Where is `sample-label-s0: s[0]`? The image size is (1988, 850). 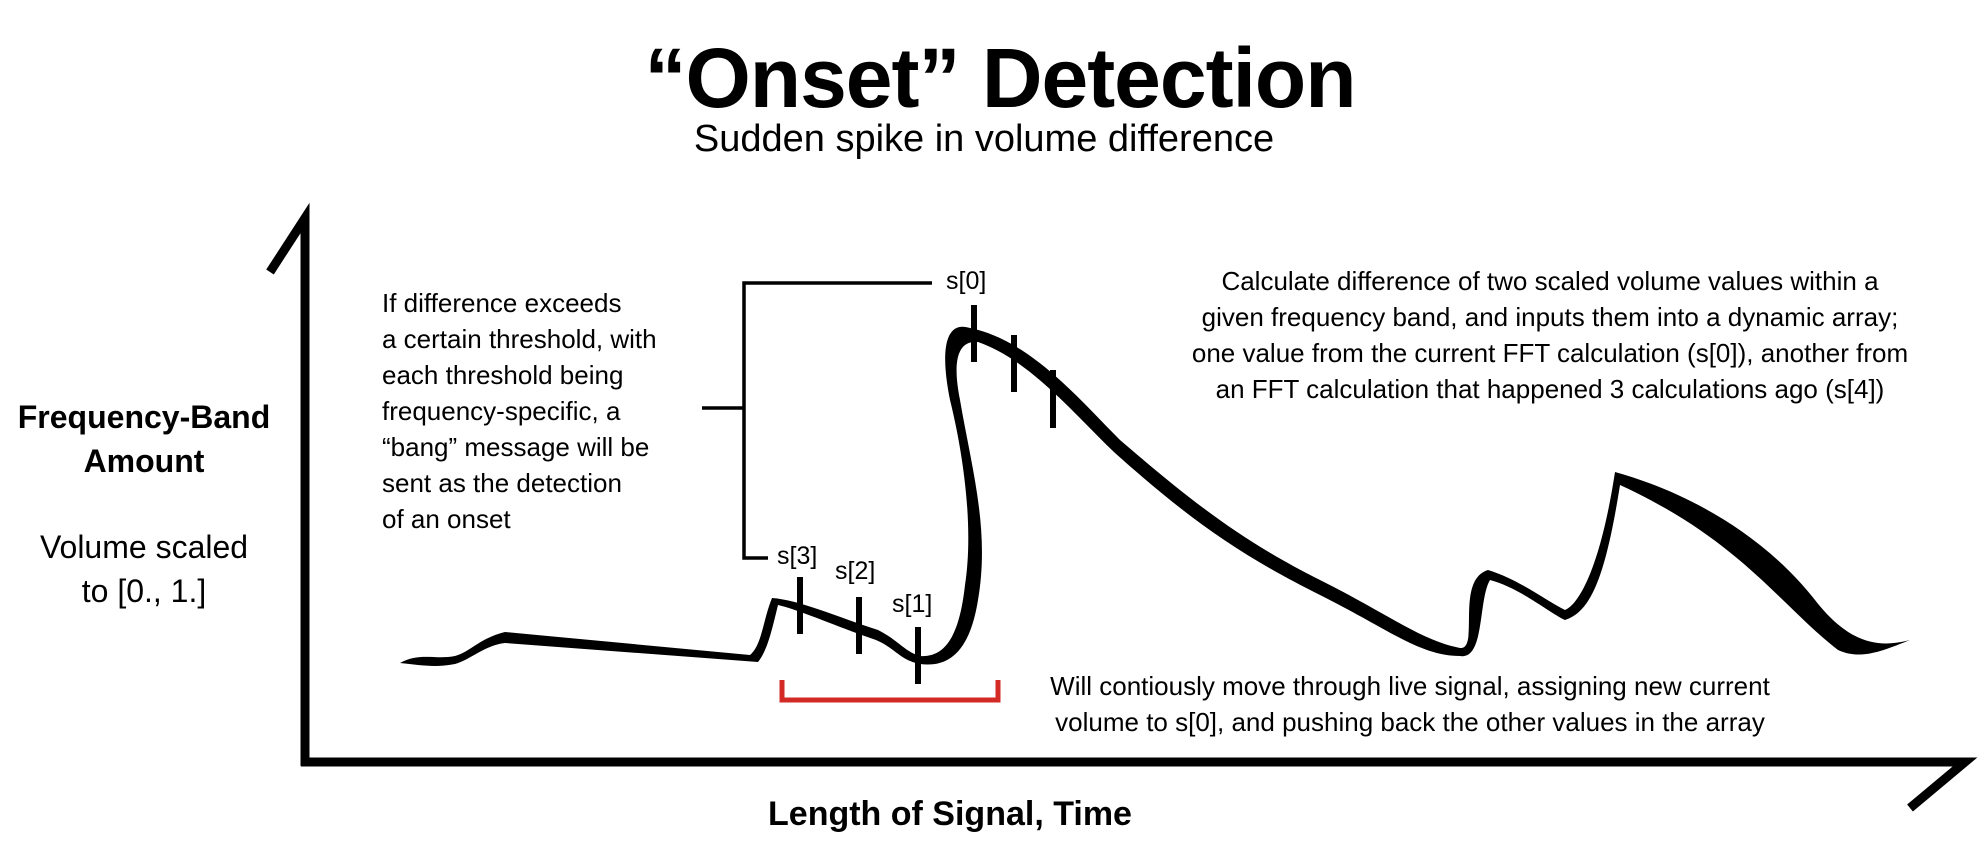
sample-label-s0: s[0] is located at coordinates (966, 281).